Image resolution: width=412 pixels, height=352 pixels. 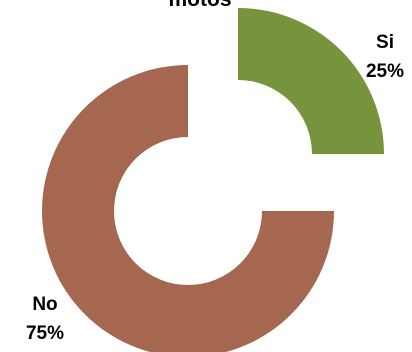 What do you see at coordinates (385, 57) in the screenshot?
I see `slice-label-si: Si 25%` at bounding box center [385, 57].